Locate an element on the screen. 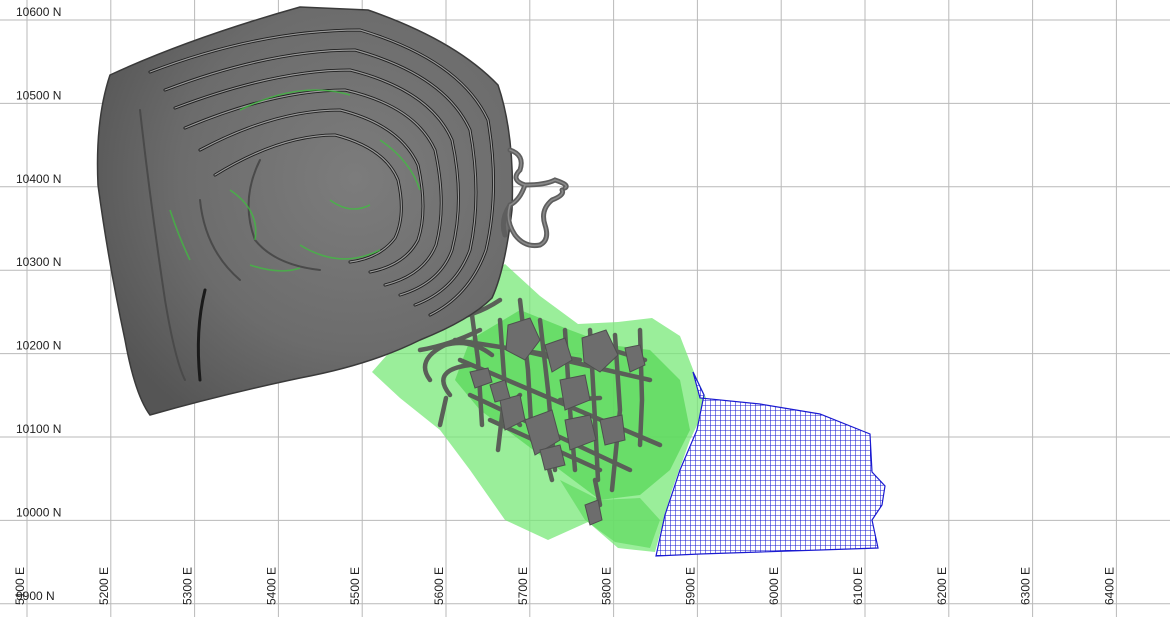 The width and height of the screenshot is (1170, 617). easting-label: 5900 E is located at coordinates (690, 586).